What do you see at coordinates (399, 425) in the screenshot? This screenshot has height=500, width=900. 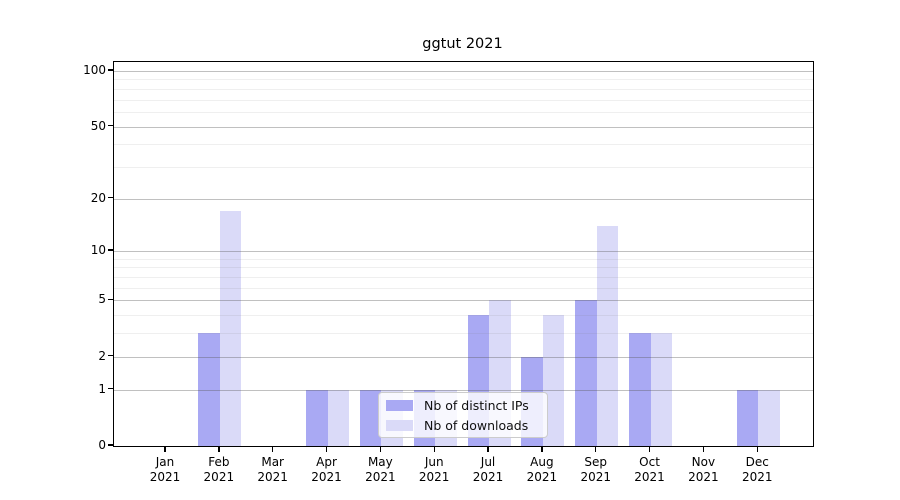 I see `legend-swatch-downloads` at bounding box center [399, 425].